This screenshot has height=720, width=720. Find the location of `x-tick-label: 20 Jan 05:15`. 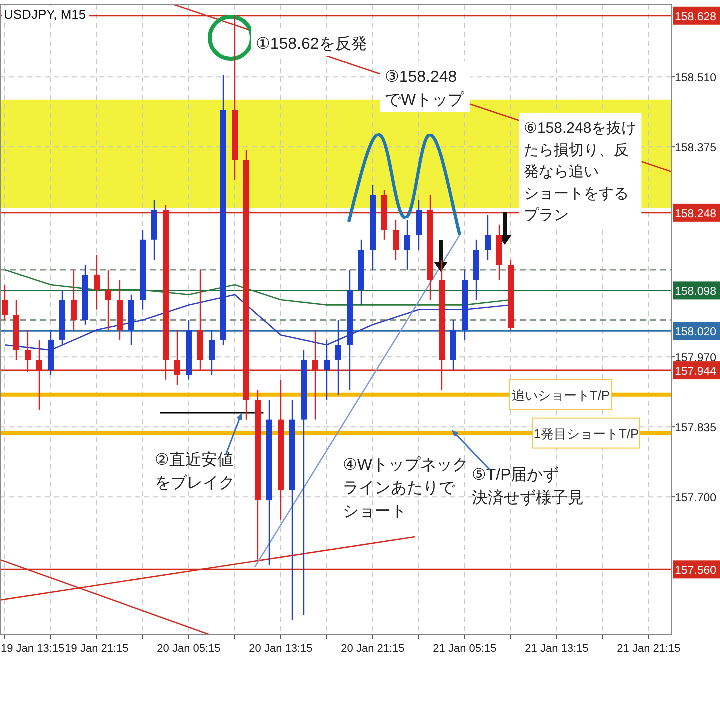

x-tick-label: 20 Jan 05:15 is located at coordinates (189, 649).